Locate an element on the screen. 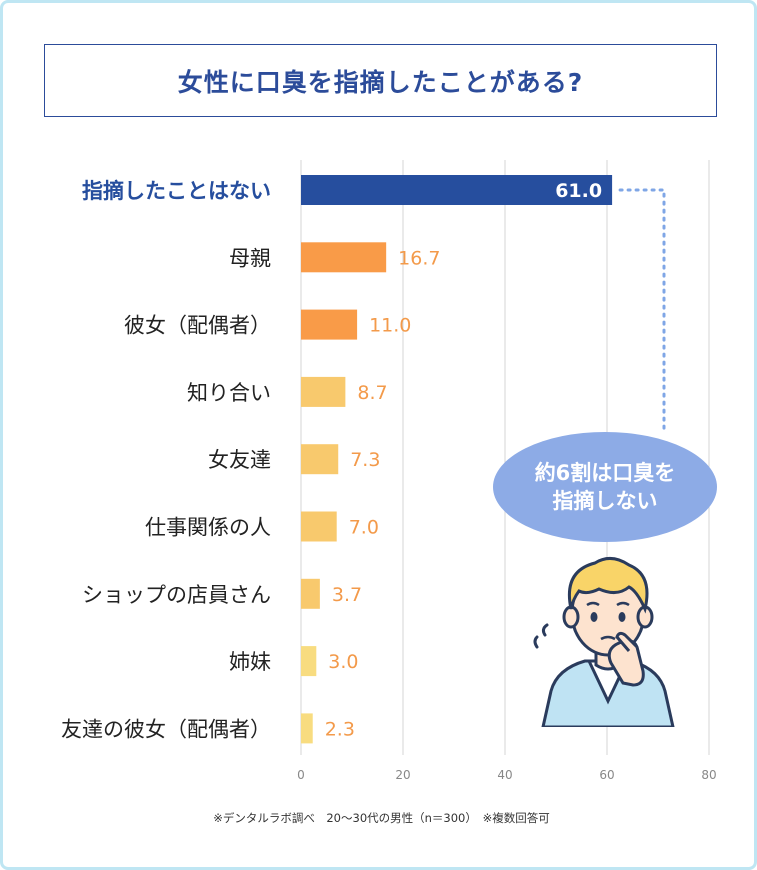 This screenshot has width=757, height=870. title-box: 女性に口臭を指摘したことがある? is located at coordinates (380, 80).